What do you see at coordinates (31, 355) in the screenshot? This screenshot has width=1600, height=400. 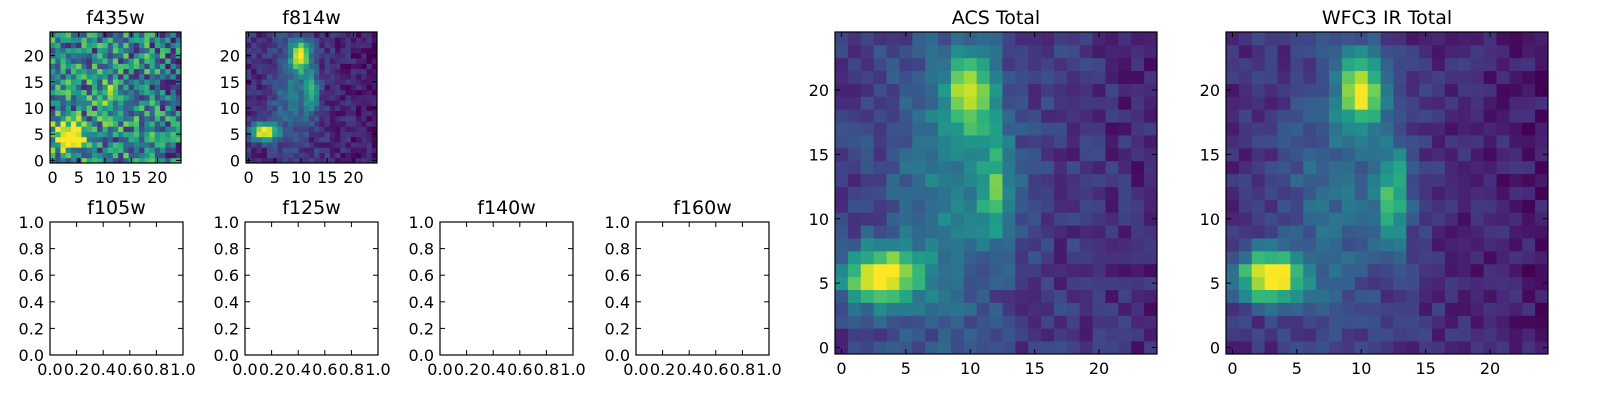 I see `y-tick-label: 0.0` at bounding box center [31, 355].